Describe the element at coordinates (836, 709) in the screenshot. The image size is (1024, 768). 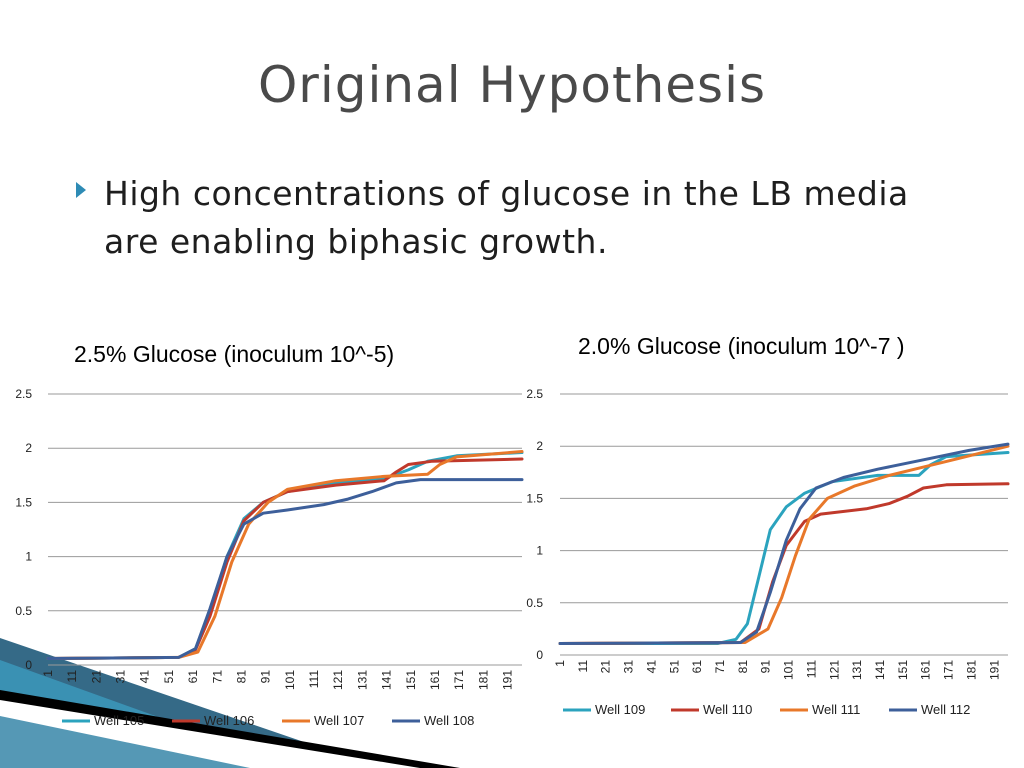
I see `legend-label: Well 111` at that location.